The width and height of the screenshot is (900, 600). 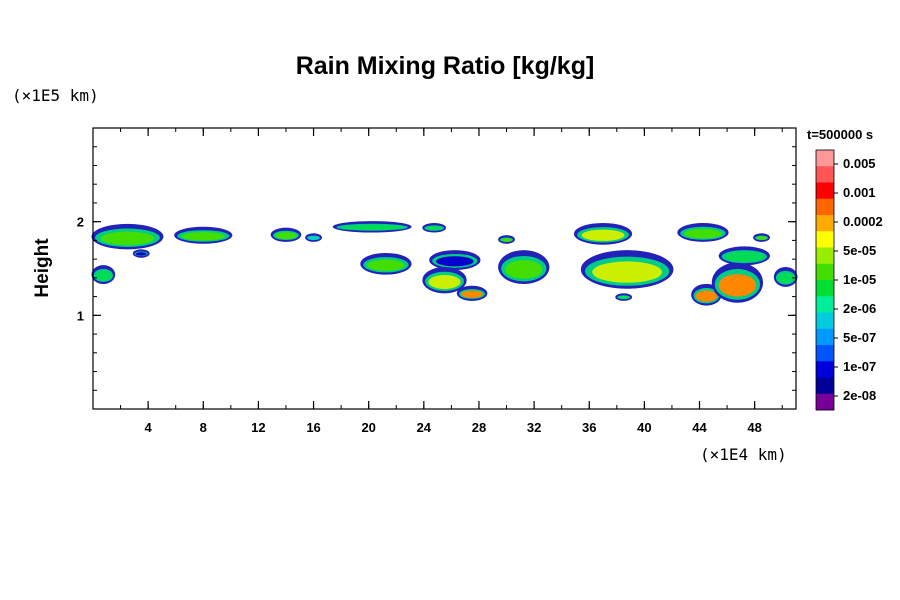 I want to click on x-tick-label: 20, so click(x=368, y=427).